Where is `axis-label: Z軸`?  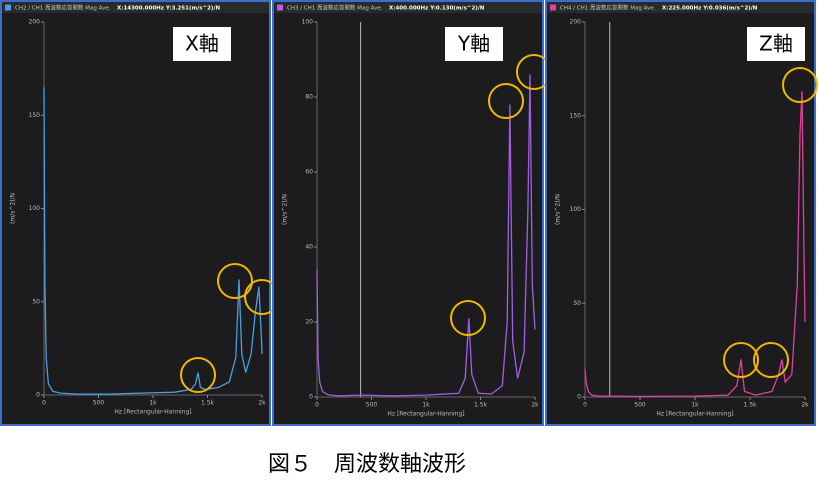
axis-label: Z軸 is located at coordinates (776, 44).